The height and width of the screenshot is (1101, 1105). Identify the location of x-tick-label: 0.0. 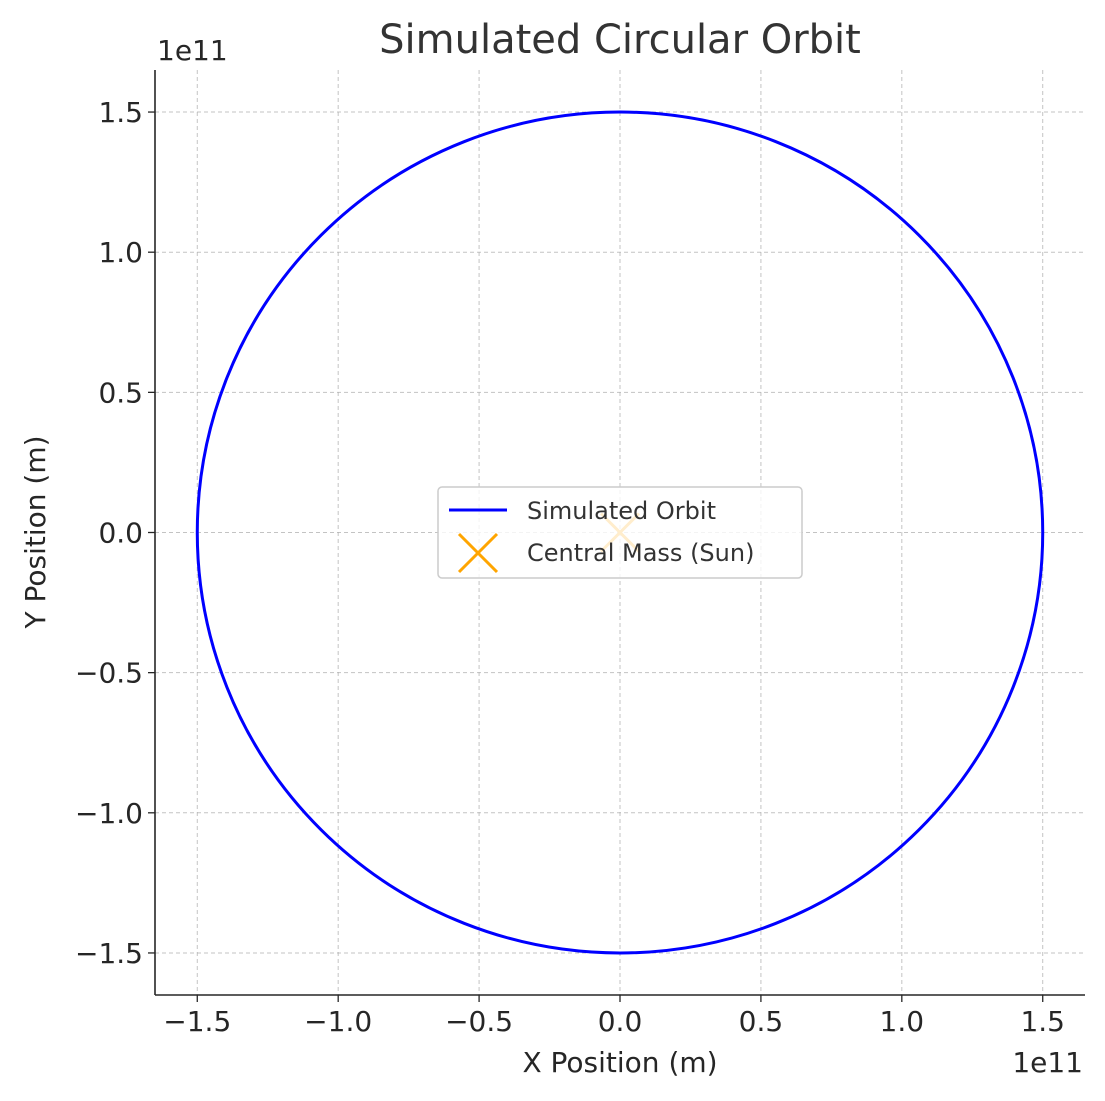
(620, 1021).